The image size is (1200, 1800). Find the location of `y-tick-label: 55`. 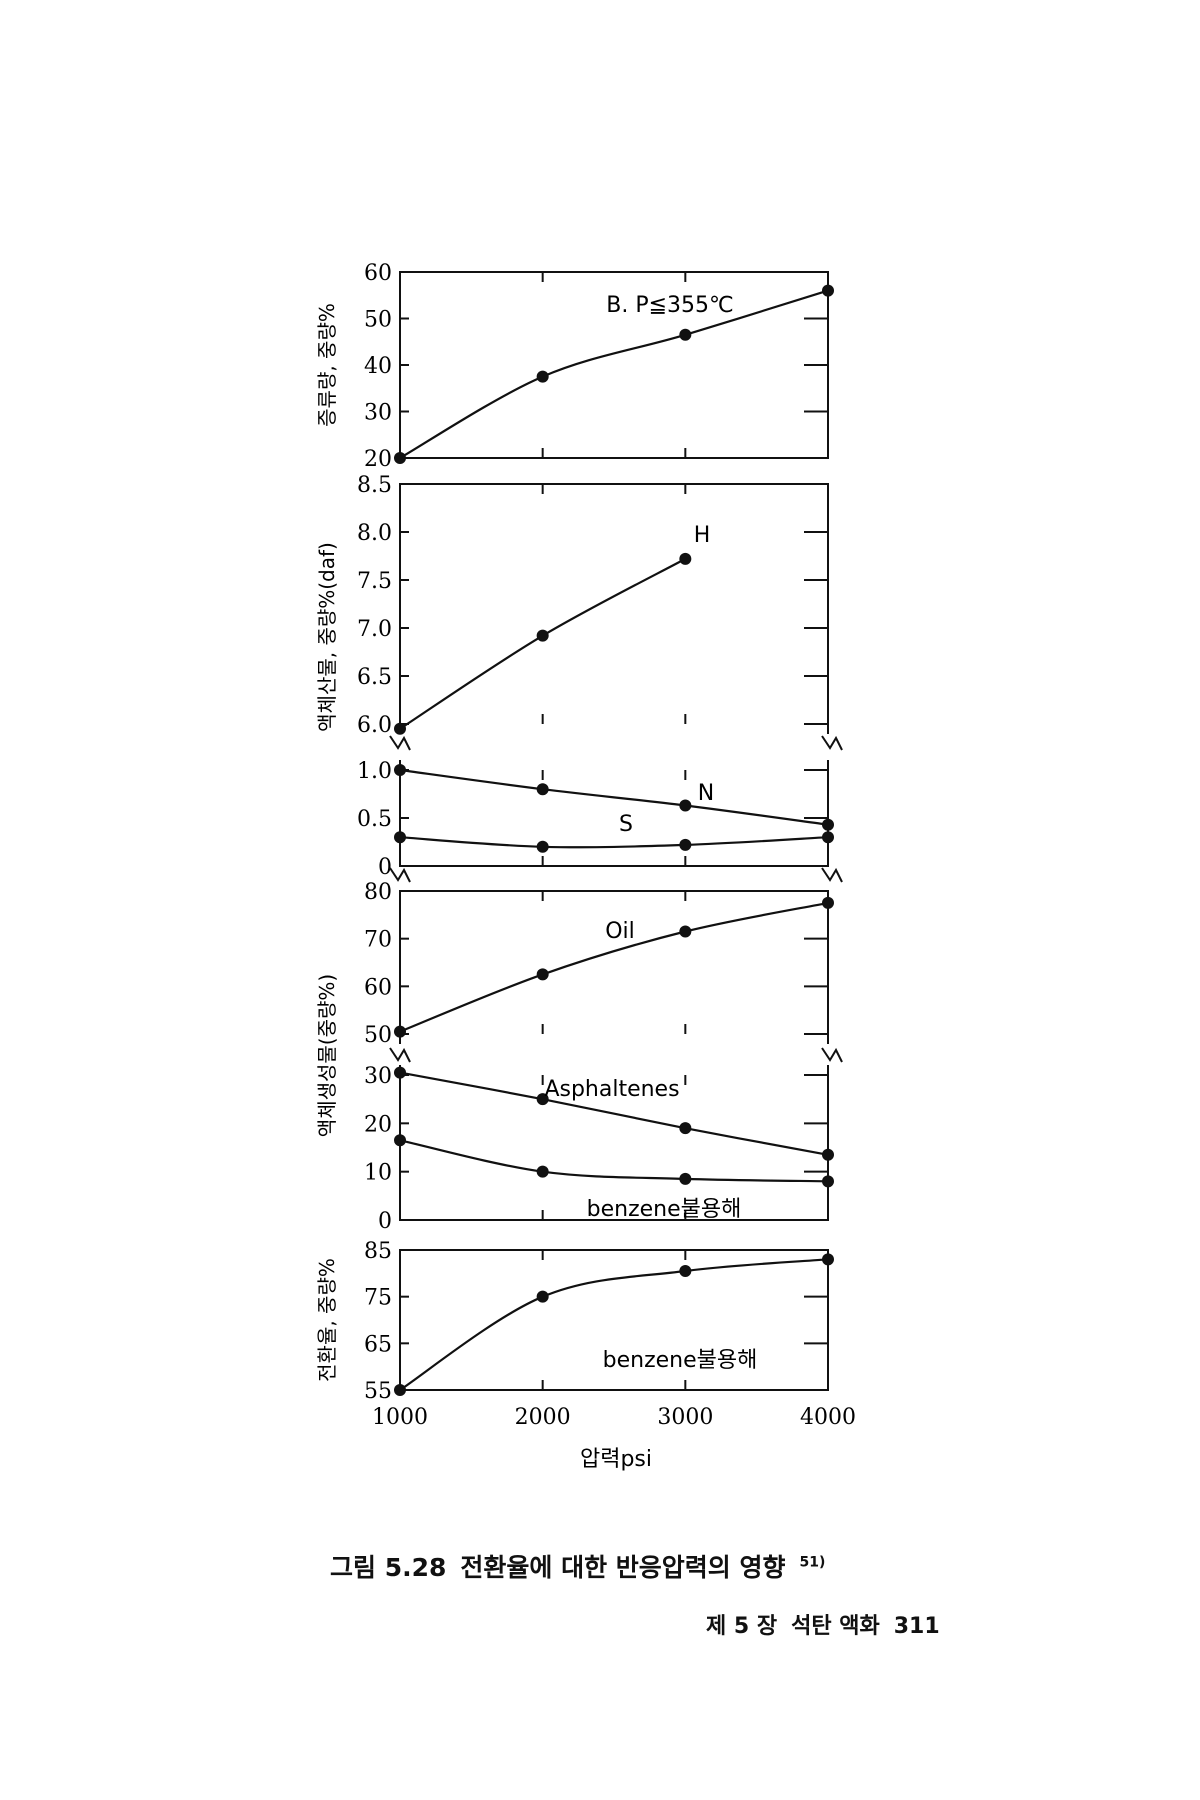

y-tick-label: 55 is located at coordinates (378, 1391).